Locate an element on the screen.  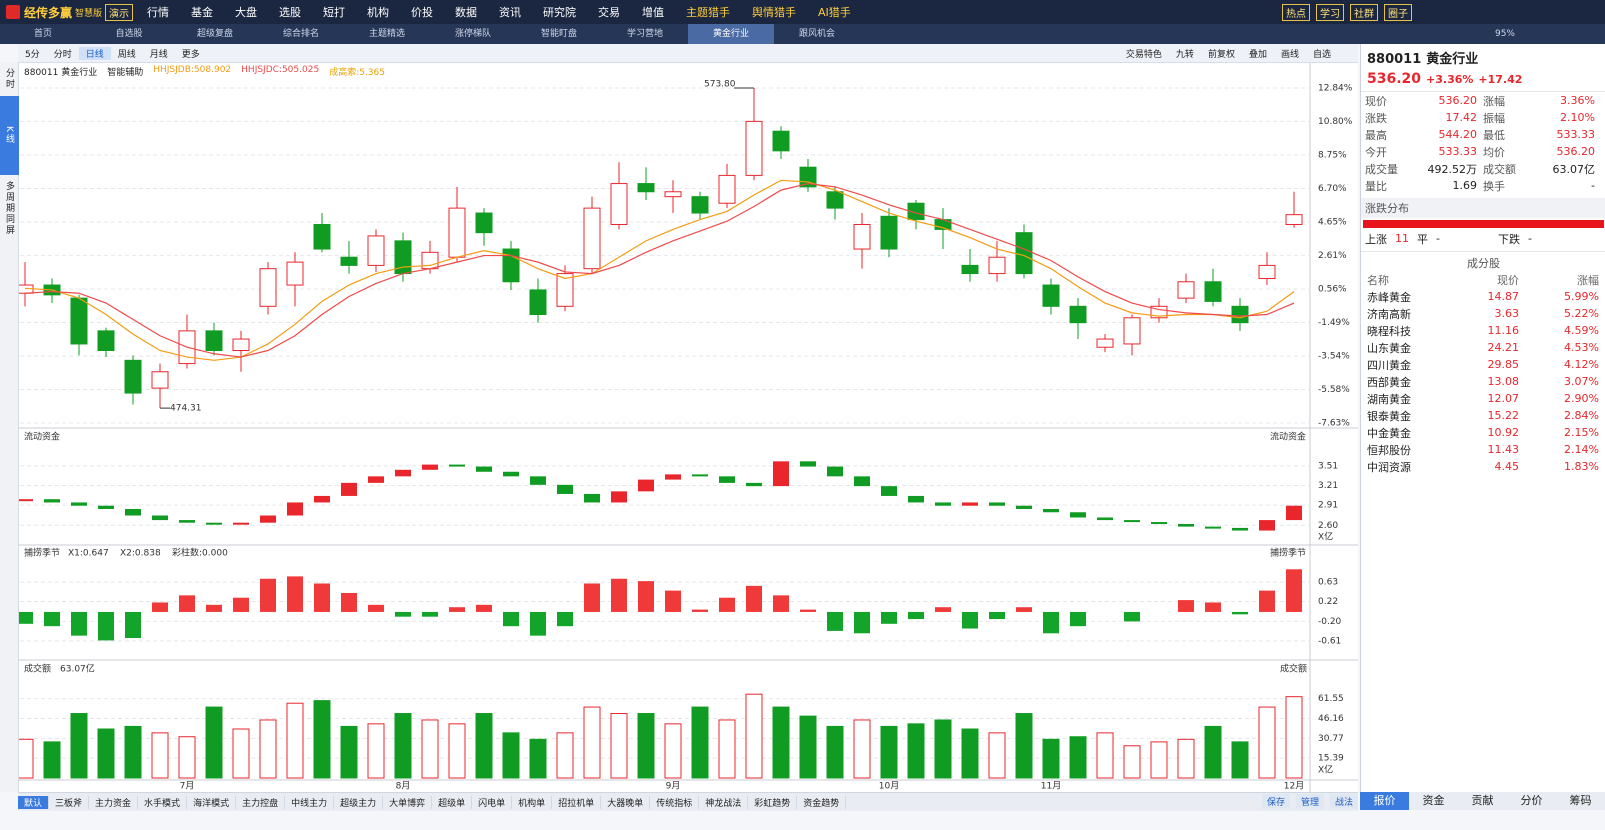
menu-item: 大盘 is located at coordinates (246, 12).